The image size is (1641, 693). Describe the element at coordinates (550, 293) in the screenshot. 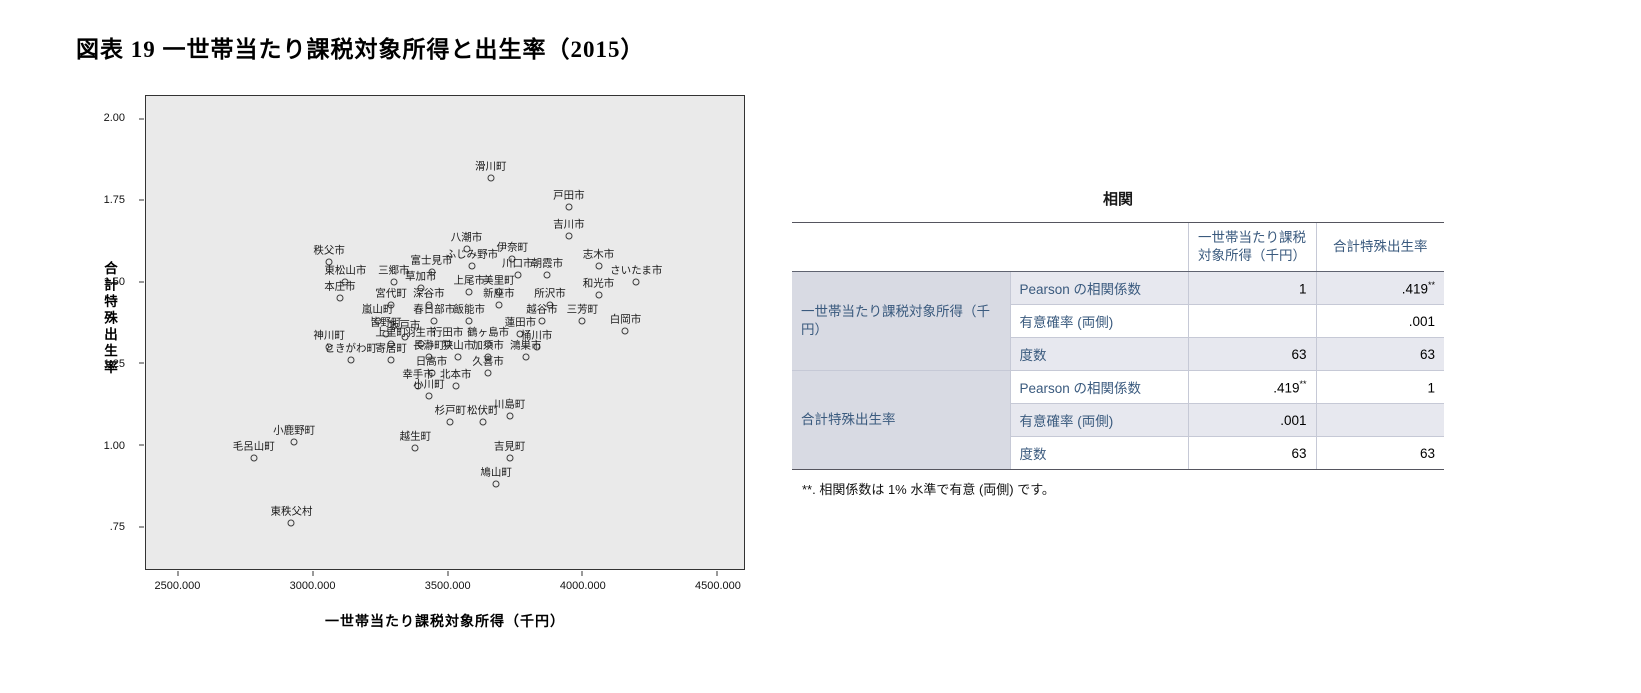

I see `data-point-label: 所沢市` at that location.